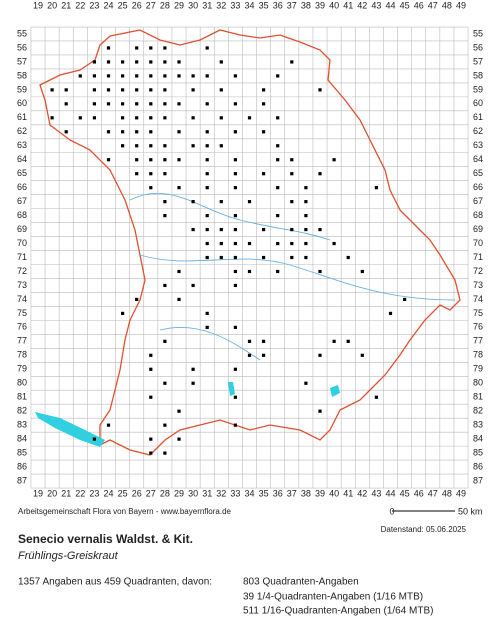  I want to click on column-label: 45, so click(405, 493).